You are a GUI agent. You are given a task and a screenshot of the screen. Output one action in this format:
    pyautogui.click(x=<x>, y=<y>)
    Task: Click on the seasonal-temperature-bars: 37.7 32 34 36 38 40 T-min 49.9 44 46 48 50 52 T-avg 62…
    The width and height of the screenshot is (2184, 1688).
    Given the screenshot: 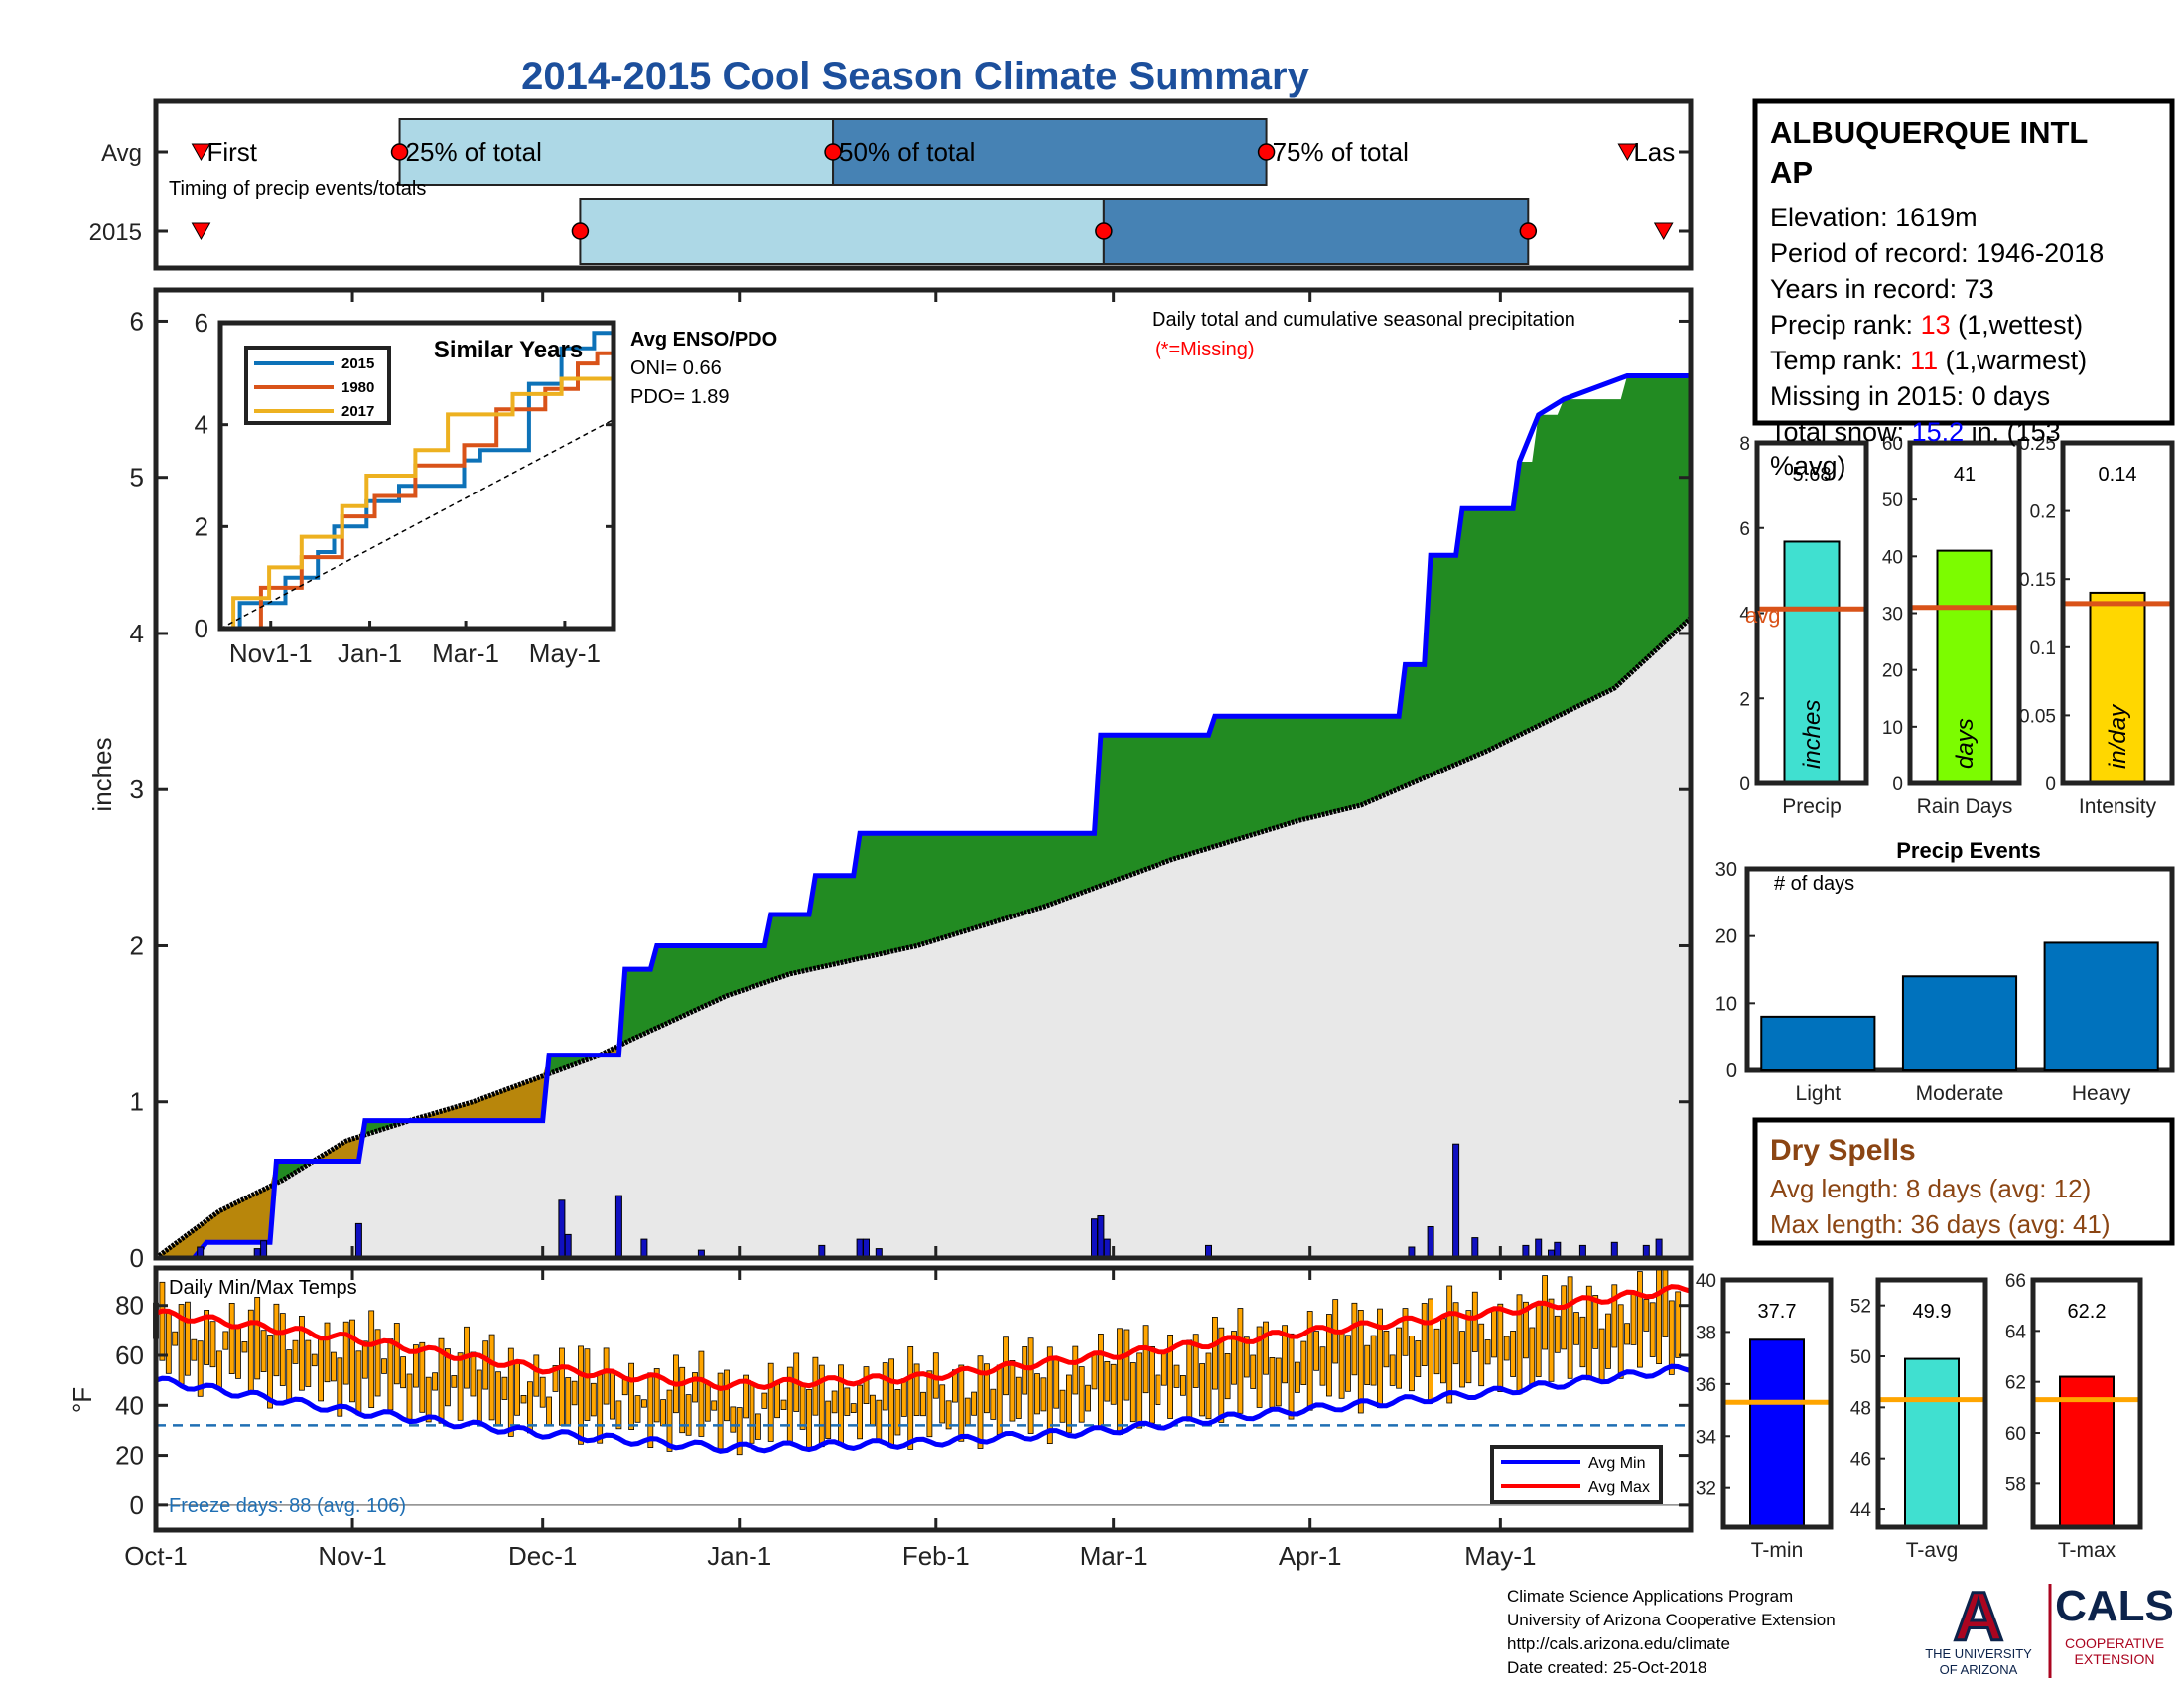 What is the action you would take?
    pyautogui.click(x=1919, y=1416)
    